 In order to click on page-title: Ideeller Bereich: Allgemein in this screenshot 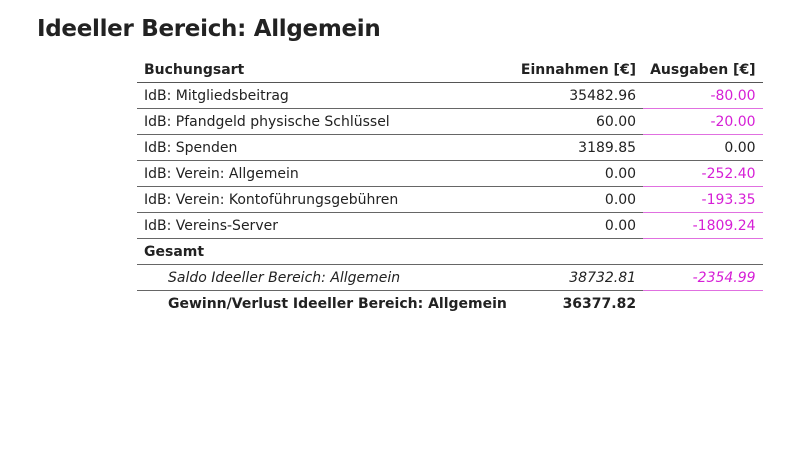, I will do `click(209, 29)`.